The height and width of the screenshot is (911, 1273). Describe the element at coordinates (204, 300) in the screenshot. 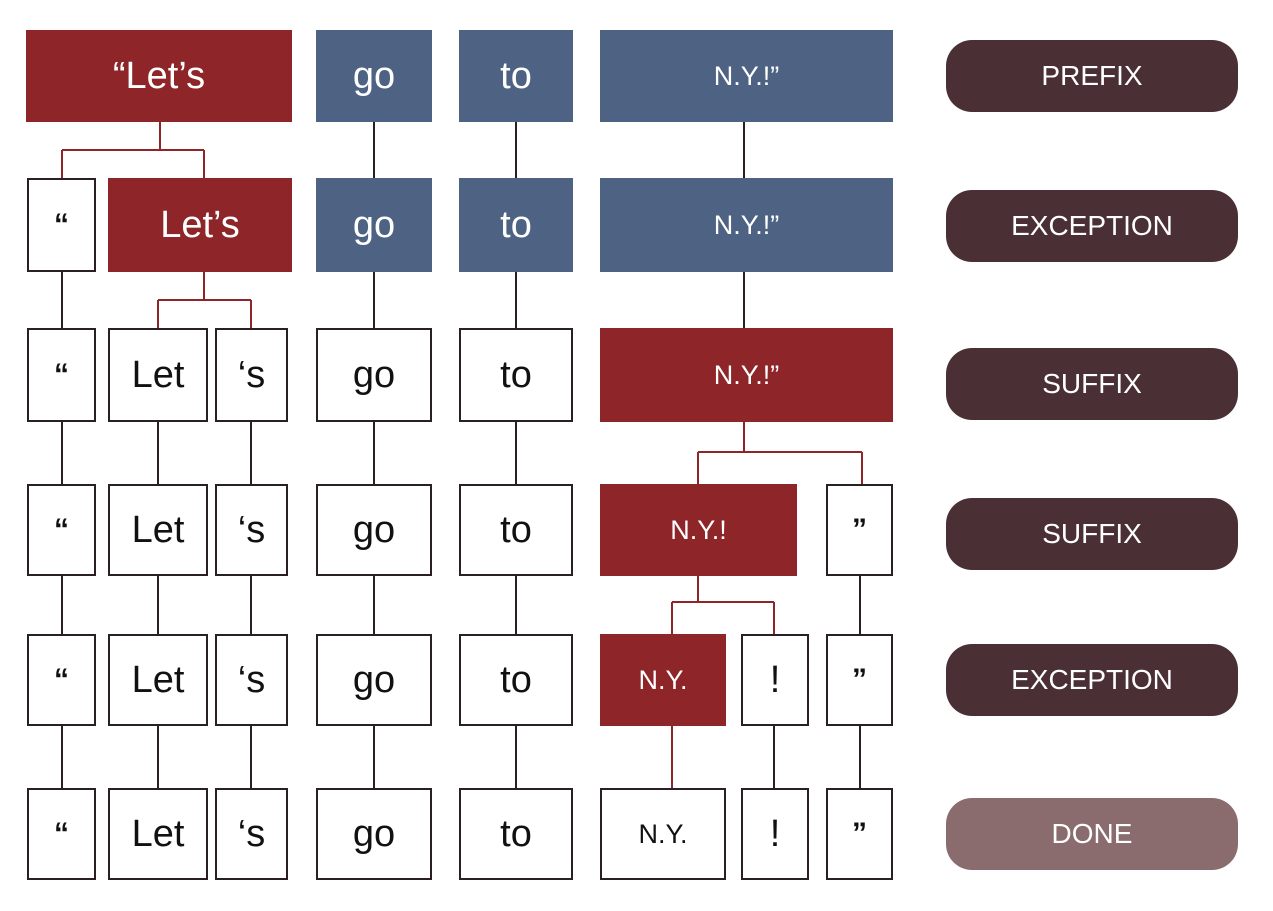

I see `split-connector-exception` at that location.